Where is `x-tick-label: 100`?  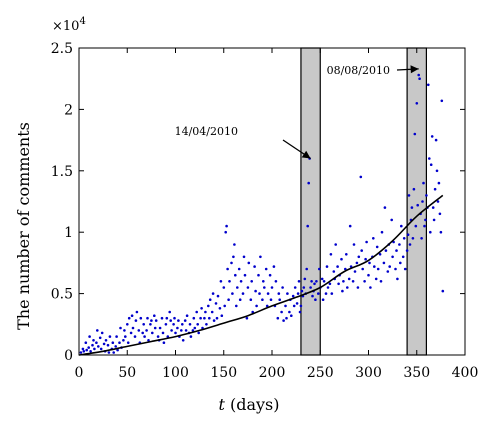 x-tick-label: 100 is located at coordinates (175, 373).